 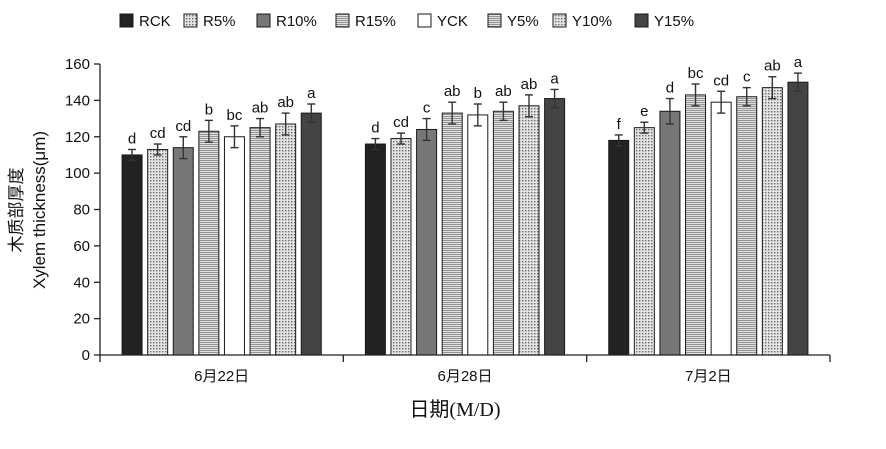 What do you see at coordinates (155, 21) in the screenshot?
I see `legend-label: RCK` at bounding box center [155, 21].